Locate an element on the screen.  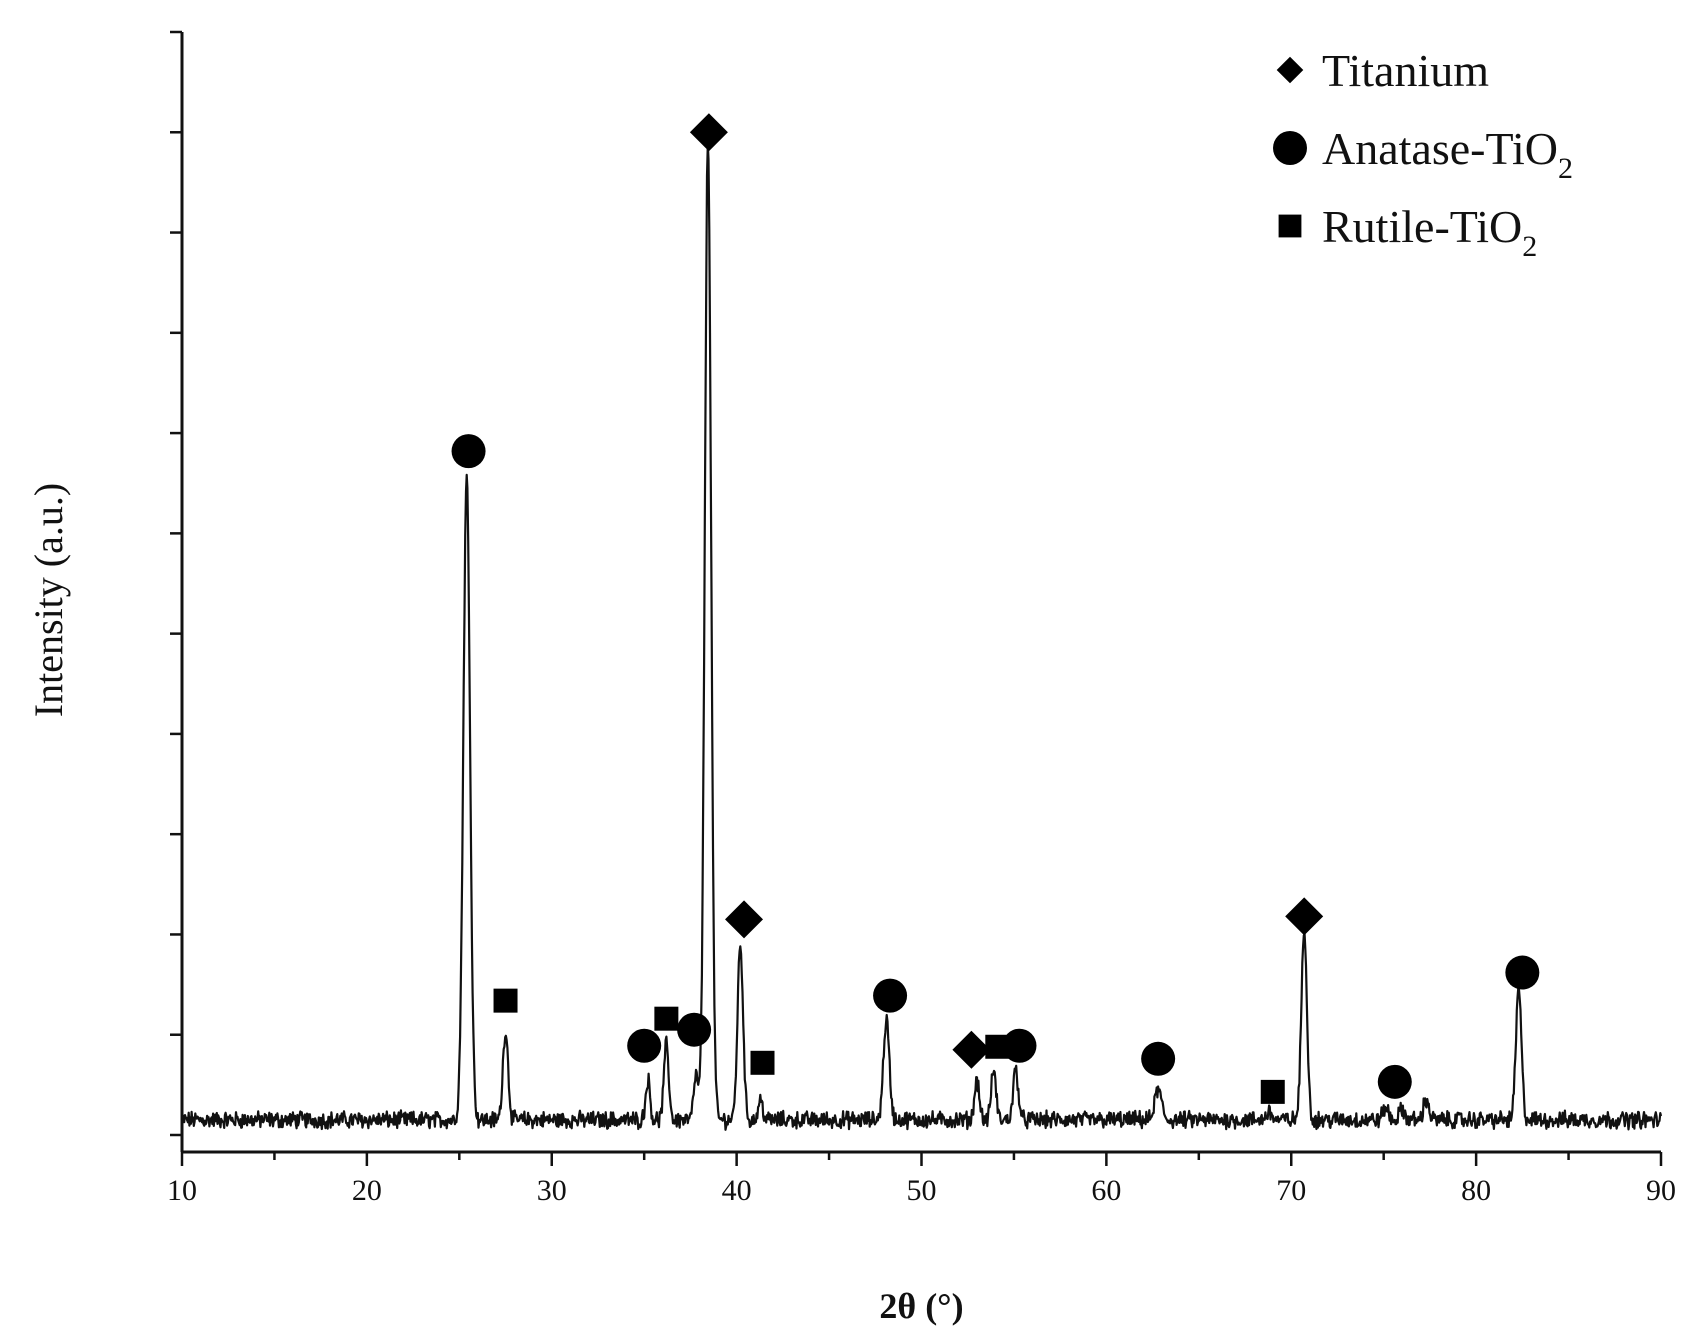
y-axis-title: Intensity (a.u.) is located at coordinates (48, 600).